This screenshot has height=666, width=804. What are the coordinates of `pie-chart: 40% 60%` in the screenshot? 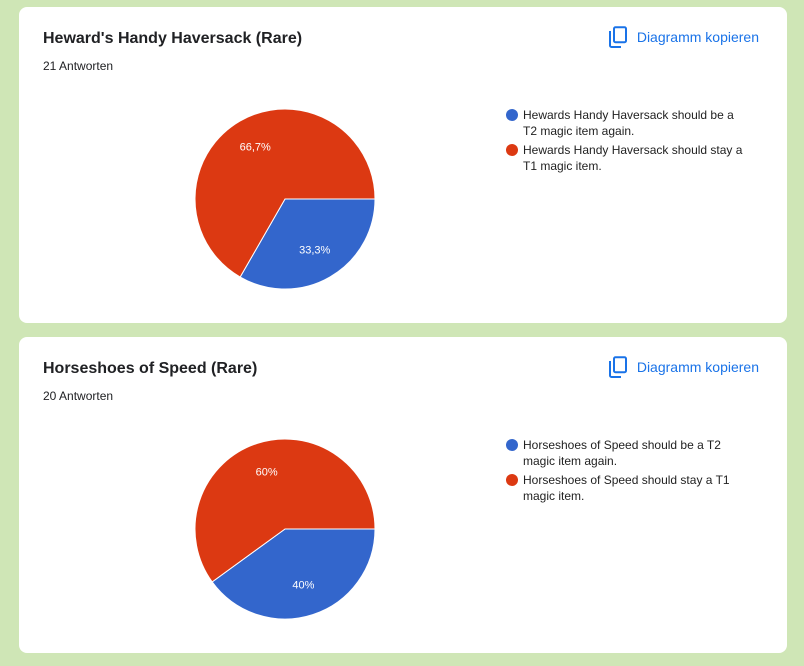 It's located at (285, 529).